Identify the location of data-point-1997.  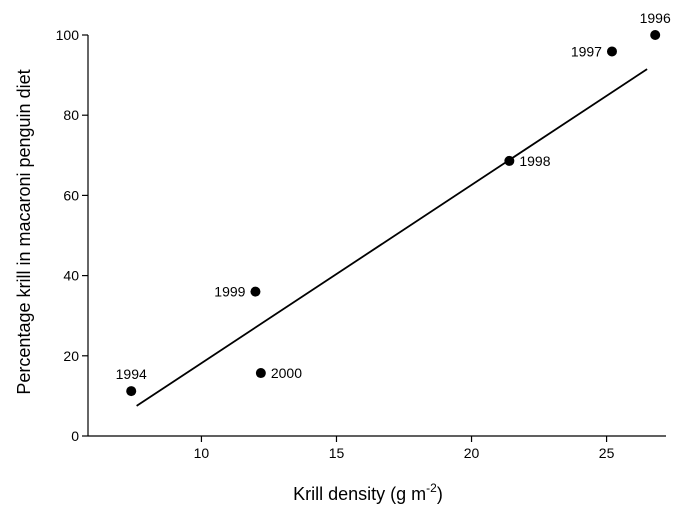
(611, 51).